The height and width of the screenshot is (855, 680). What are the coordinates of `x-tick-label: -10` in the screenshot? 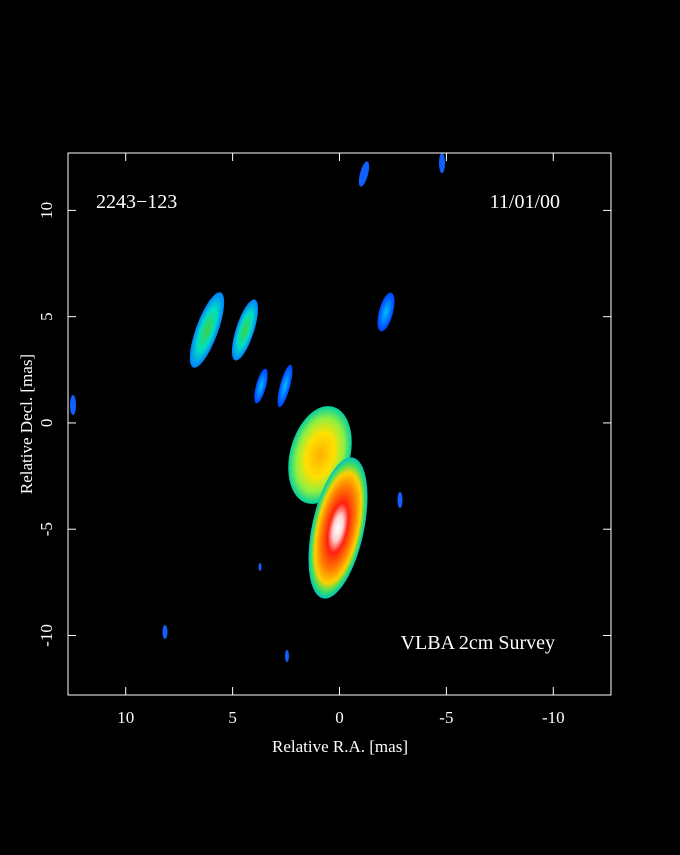 It's located at (553, 717).